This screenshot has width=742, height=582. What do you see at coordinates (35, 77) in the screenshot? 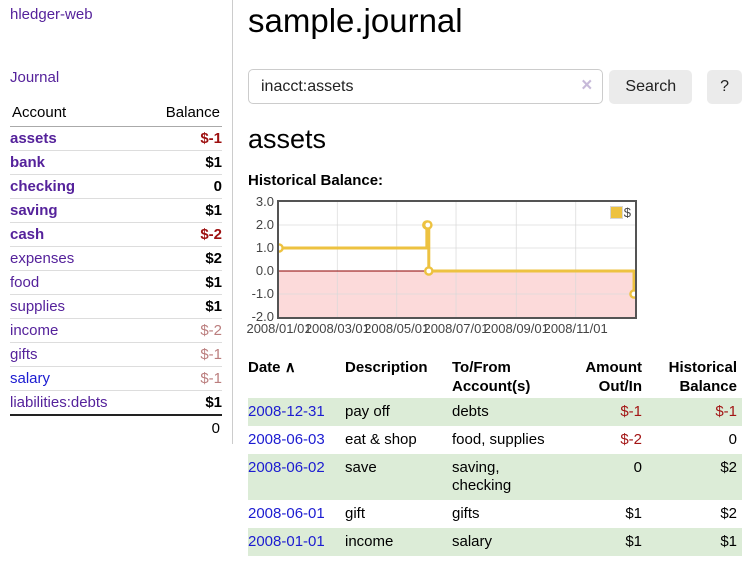
I see `sidebar-item-journal: Journal` at bounding box center [35, 77].